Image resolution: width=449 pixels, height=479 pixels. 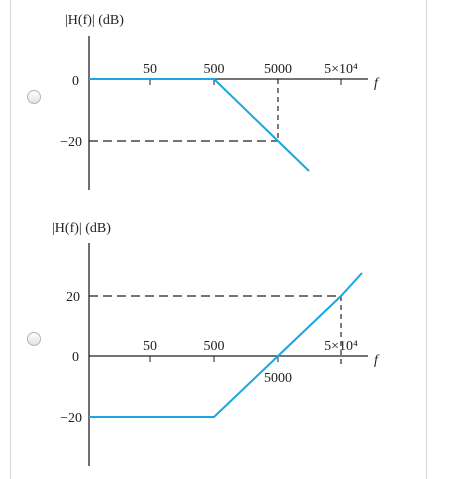 What do you see at coordinates (94, 20) in the screenshot?
I see `plot-1-y-axis-label: |H(f)| (dB)` at bounding box center [94, 20].